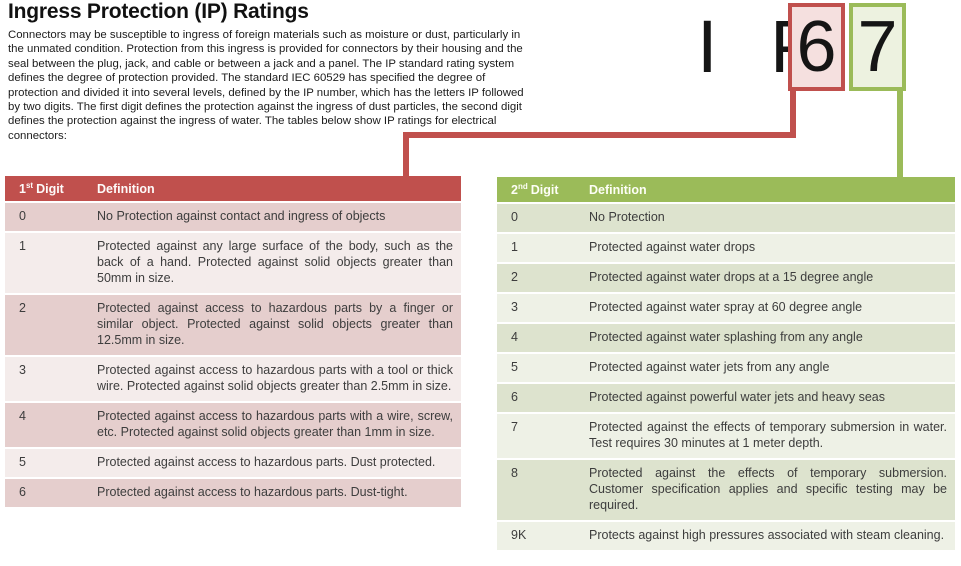 The height and width of the screenshot is (566, 961). What do you see at coordinates (726, 189) in the screenshot?
I see `table-header-row: 2nd Digit Definition` at bounding box center [726, 189].